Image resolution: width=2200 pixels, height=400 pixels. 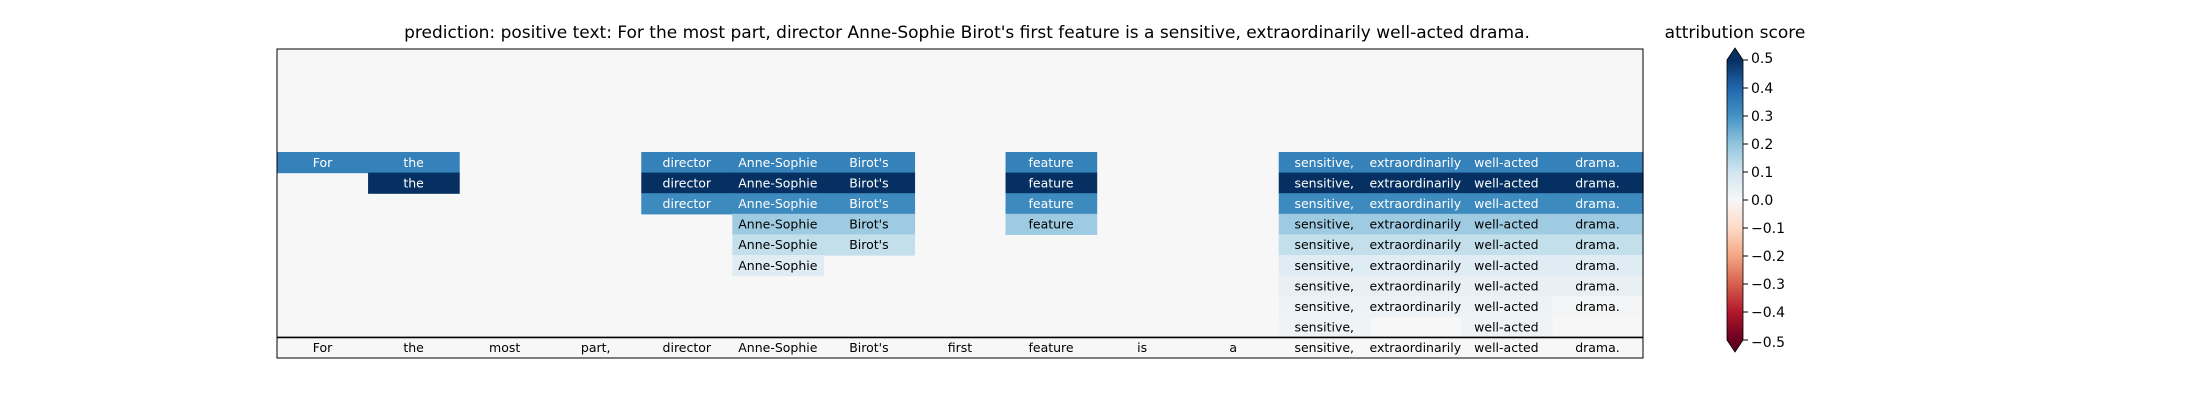 I want to click on colorbar-tick-label: −0.2, so click(x=1768, y=257).